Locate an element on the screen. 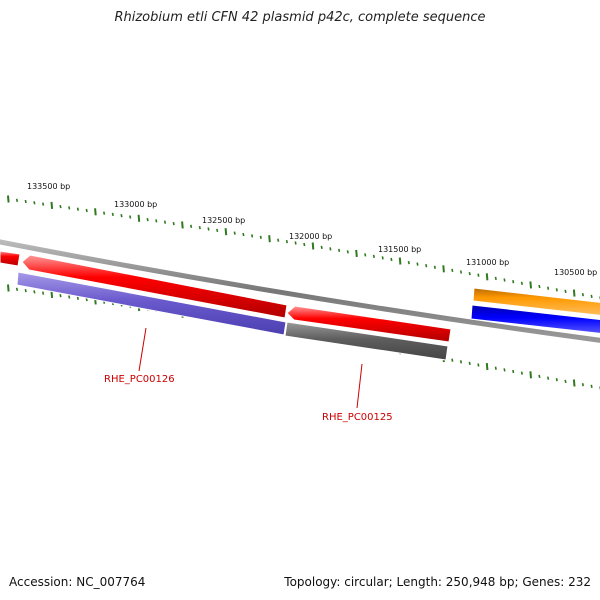 The image size is (600, 600). ruler-label-132500: 132500 bp is located at coordinates (223, 220).